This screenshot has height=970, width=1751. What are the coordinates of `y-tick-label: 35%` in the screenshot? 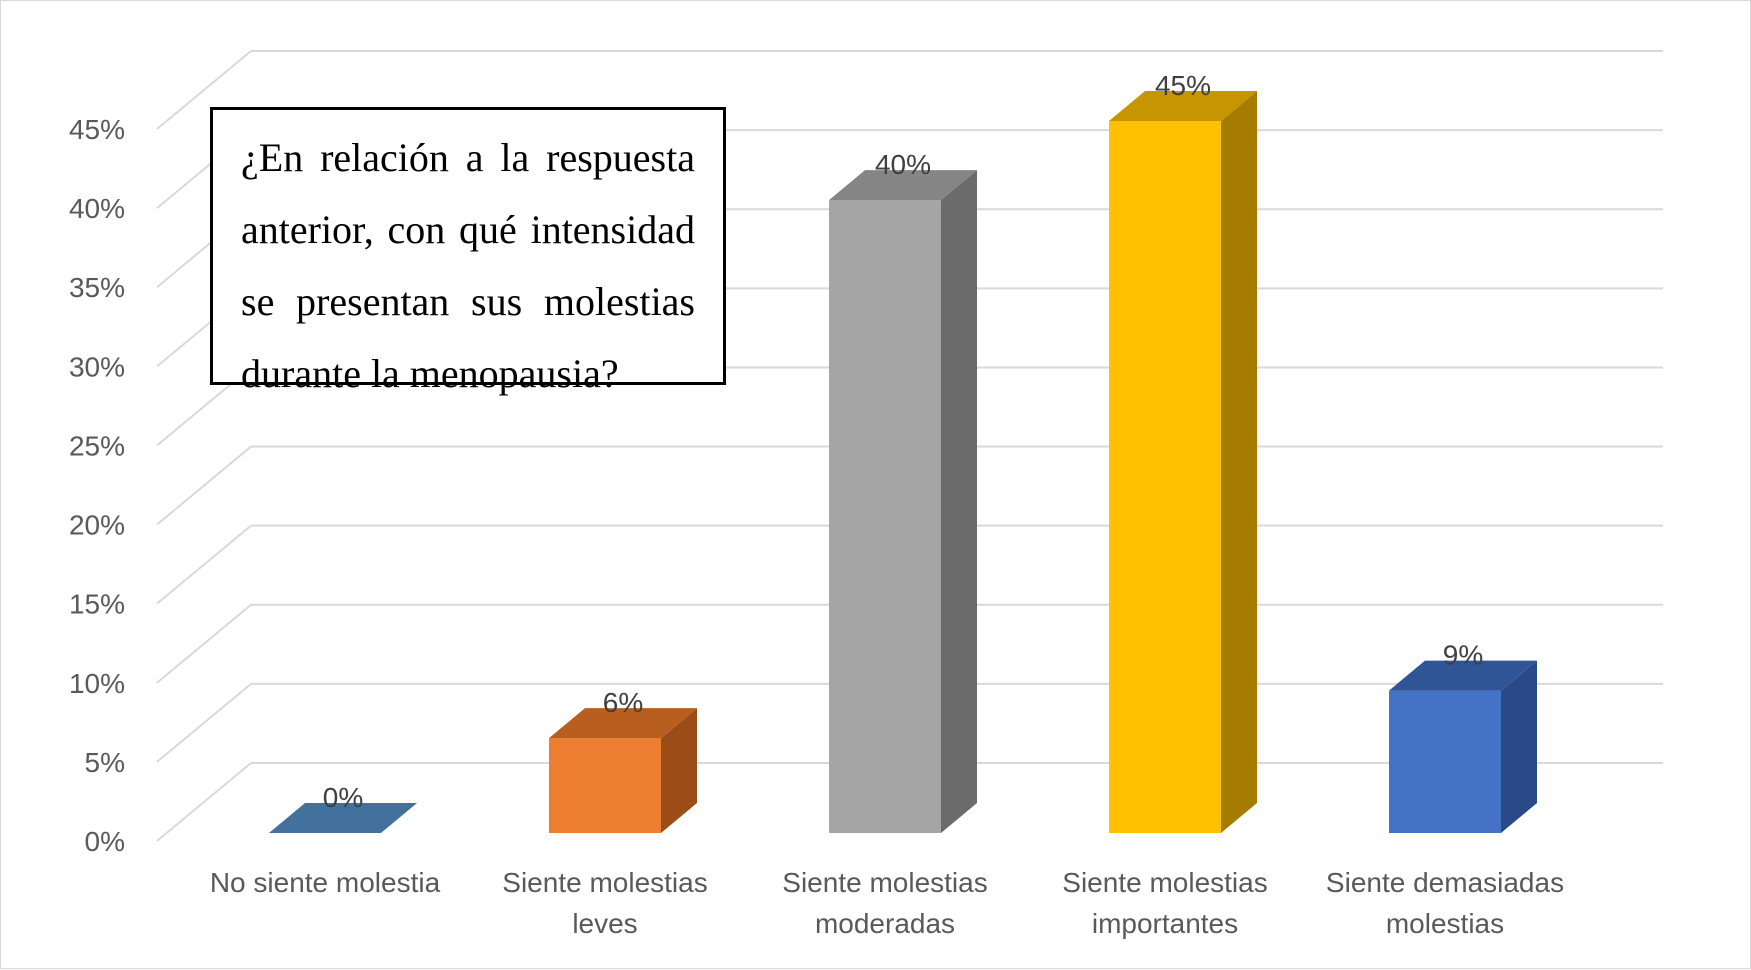 It's located at (97, 287).